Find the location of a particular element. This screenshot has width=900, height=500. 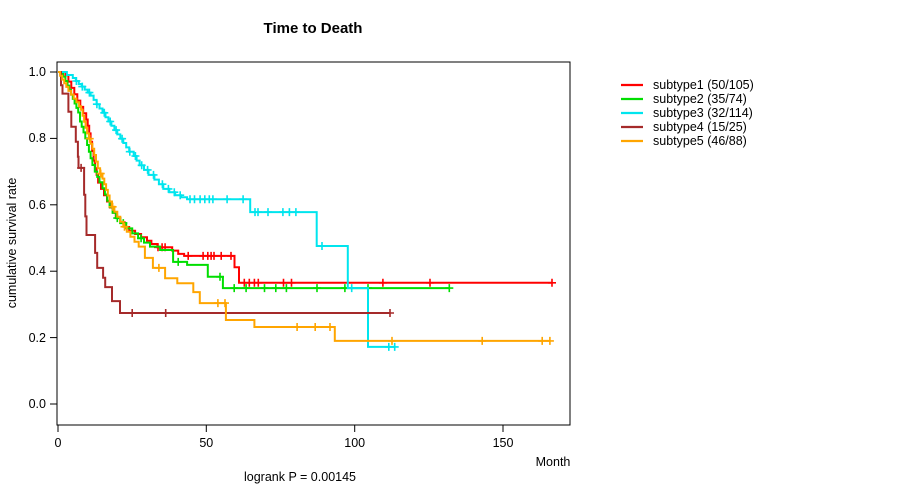

legend-label-subtype4: subtype4 (15/25) is located at coordinates (700, 127).